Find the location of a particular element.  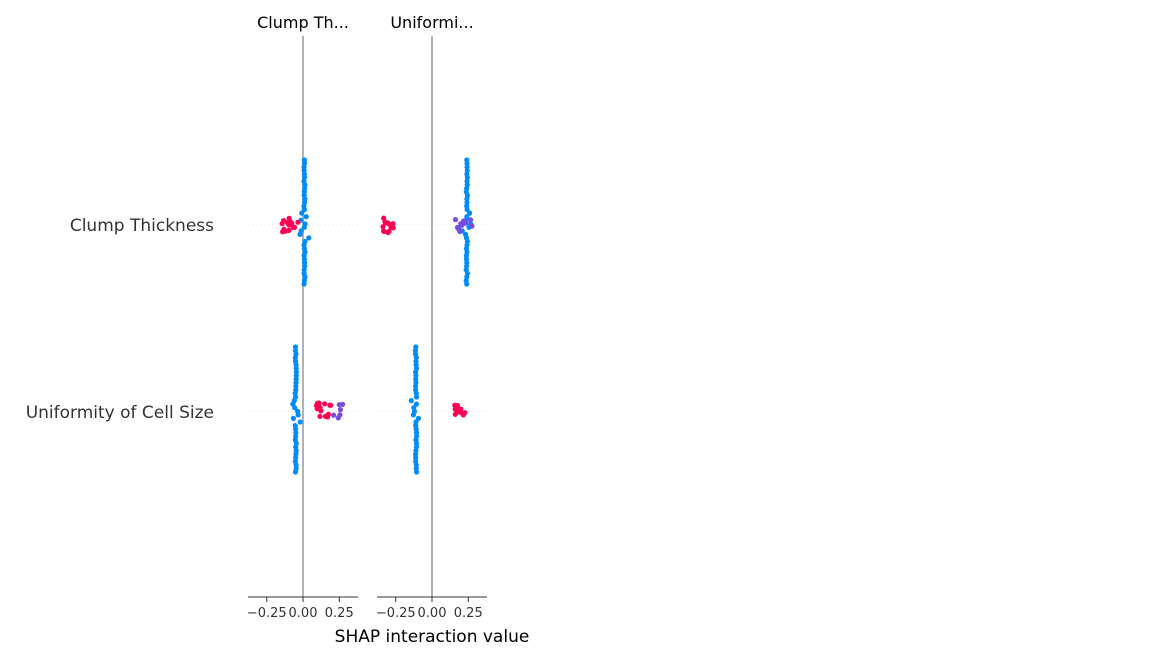

feature-label-uniformity-of-cell-size: Uniformity of Cell Size is located at coordinates (120, 413).